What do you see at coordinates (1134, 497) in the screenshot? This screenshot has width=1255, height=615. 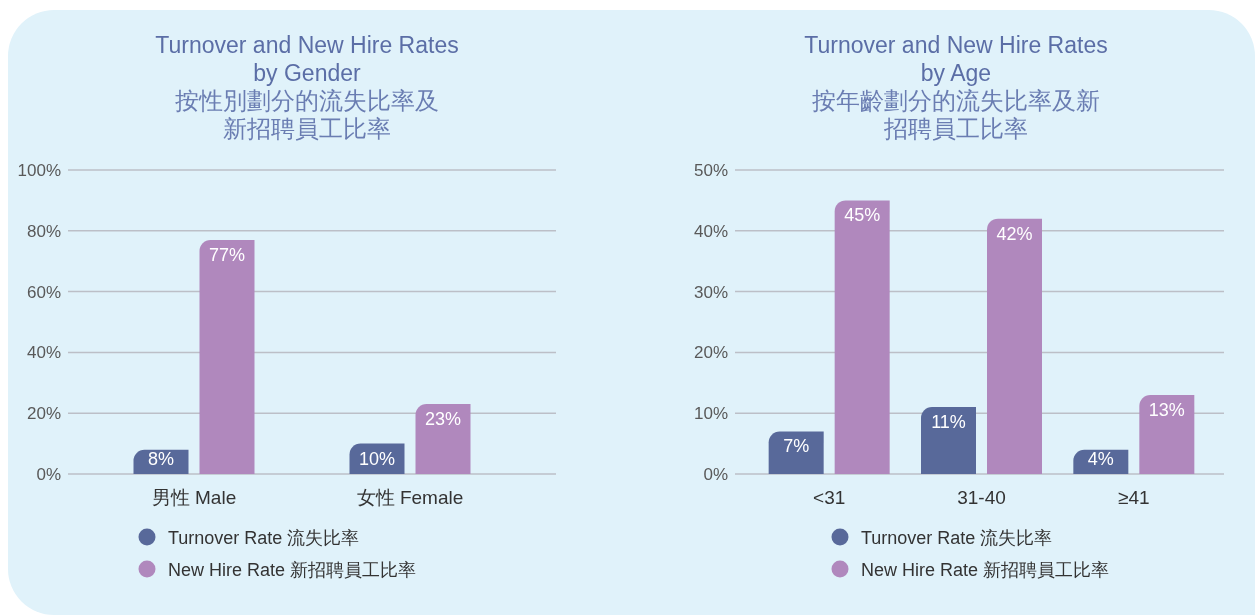 I see `x-tick-label: ≥41` at bounding box center [1134, 497].